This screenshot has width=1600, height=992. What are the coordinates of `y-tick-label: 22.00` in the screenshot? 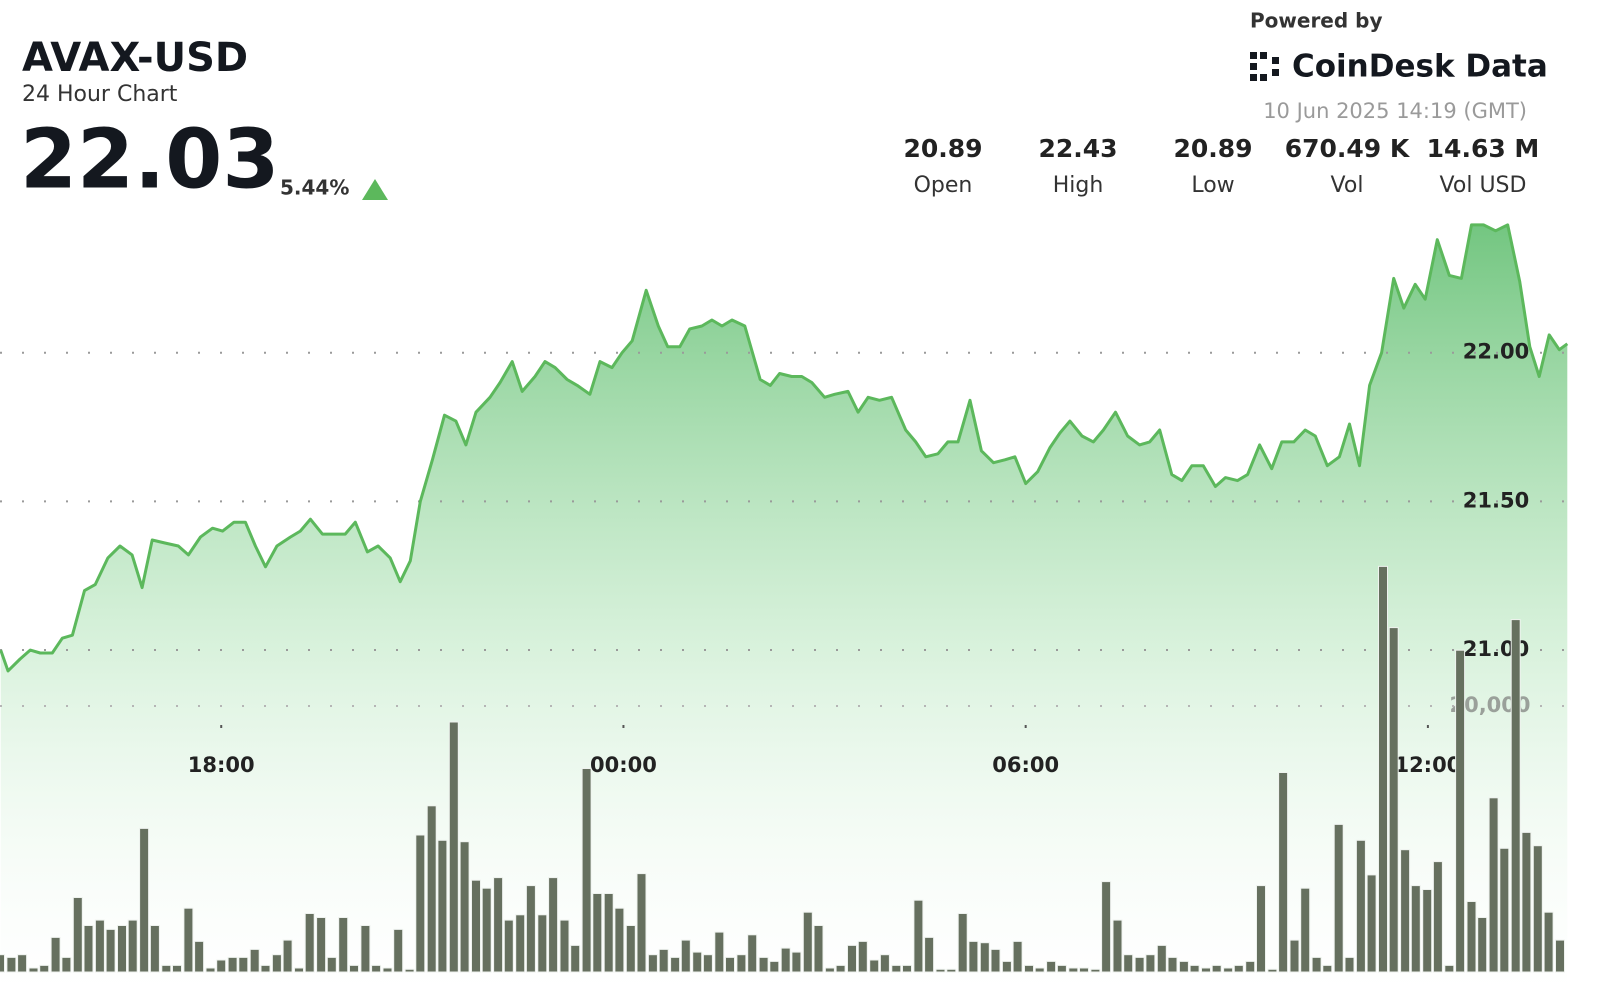 It's located at (1496, 352).